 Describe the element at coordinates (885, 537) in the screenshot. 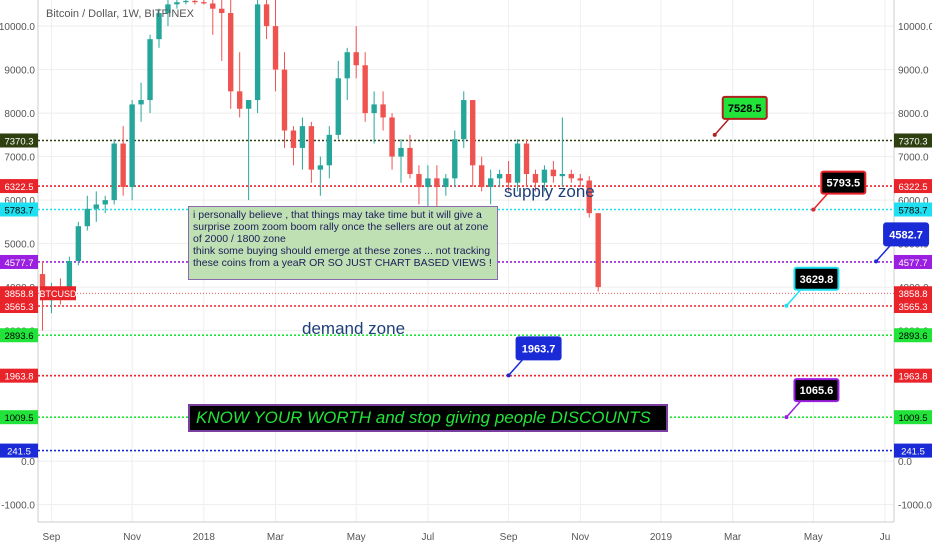

I see `x-tick-label: Ju` at that location.